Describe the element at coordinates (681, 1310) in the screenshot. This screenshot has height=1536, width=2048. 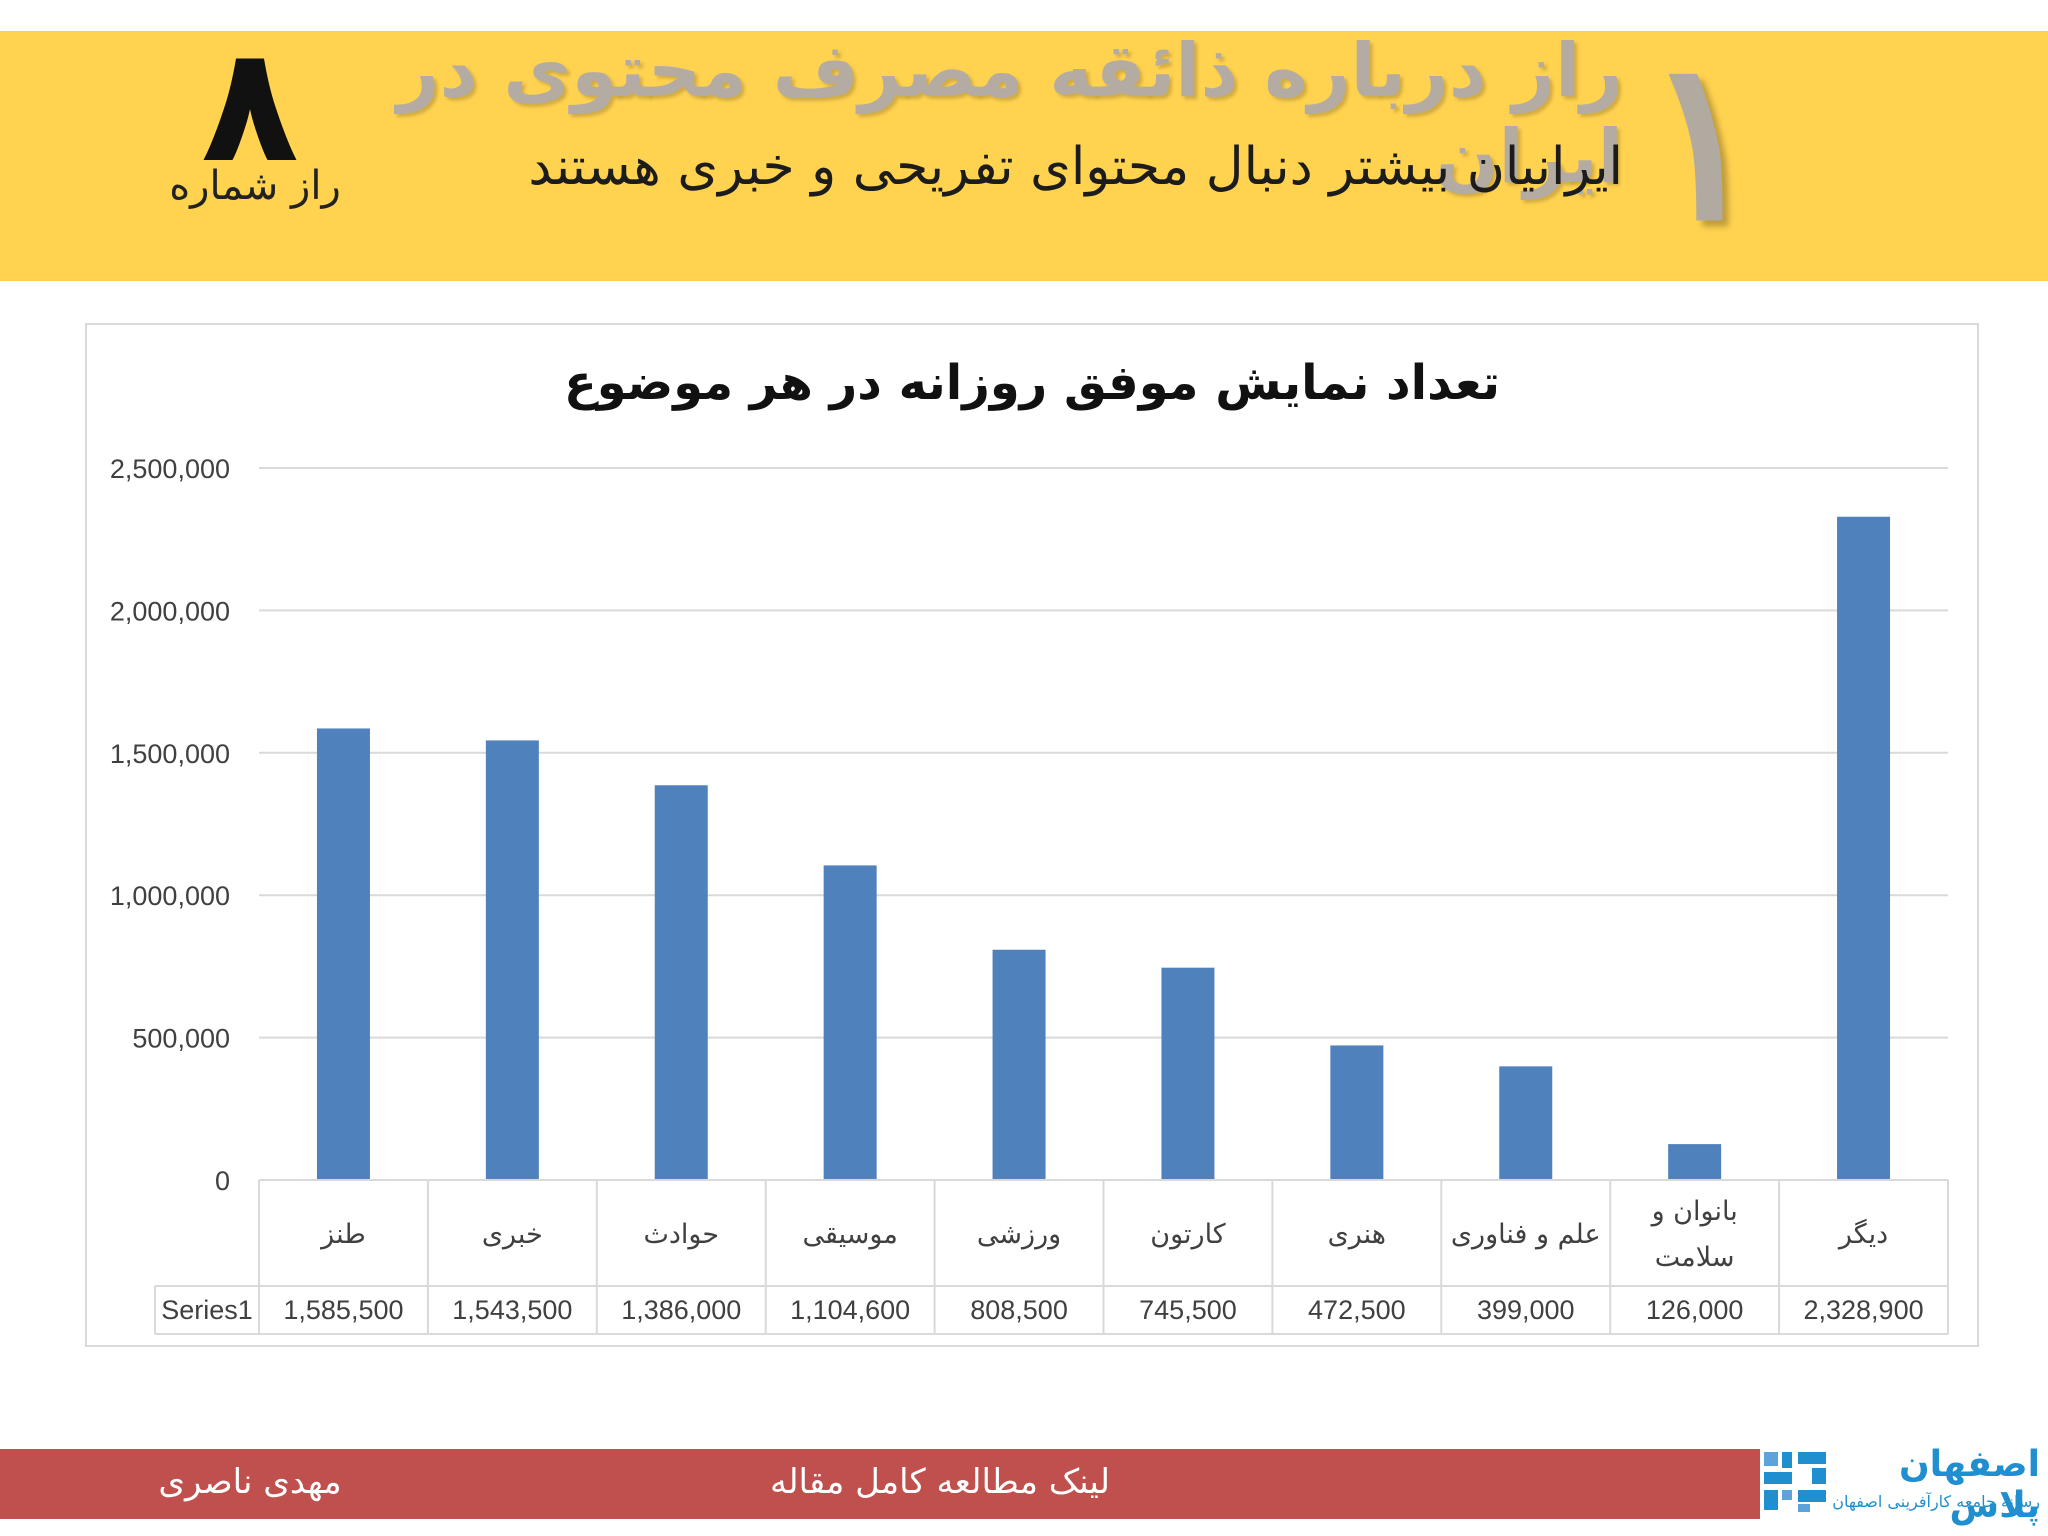
I see `data-value-label: 1,386,000` at that location.